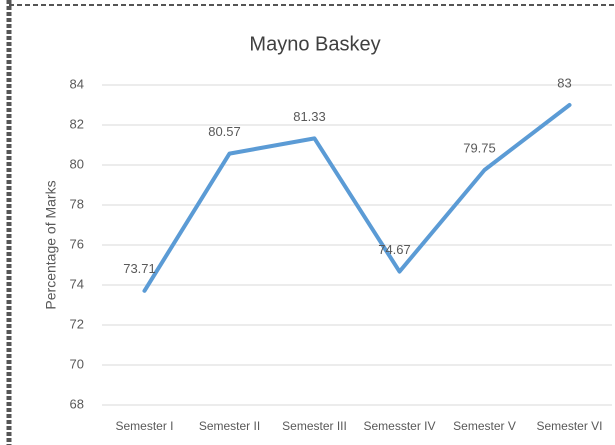  What do you see at coordinates (479, 147) in the screenshot?
I see `data-label: 79.75` at bounding box center [479, 147].